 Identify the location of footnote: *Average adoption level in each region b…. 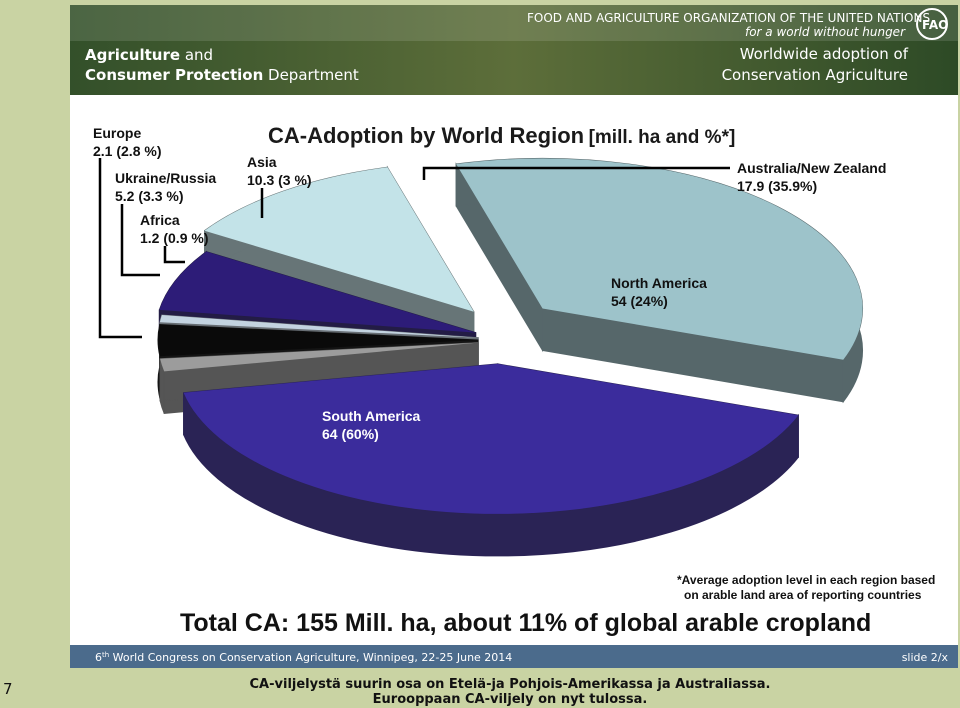
(806, 580).